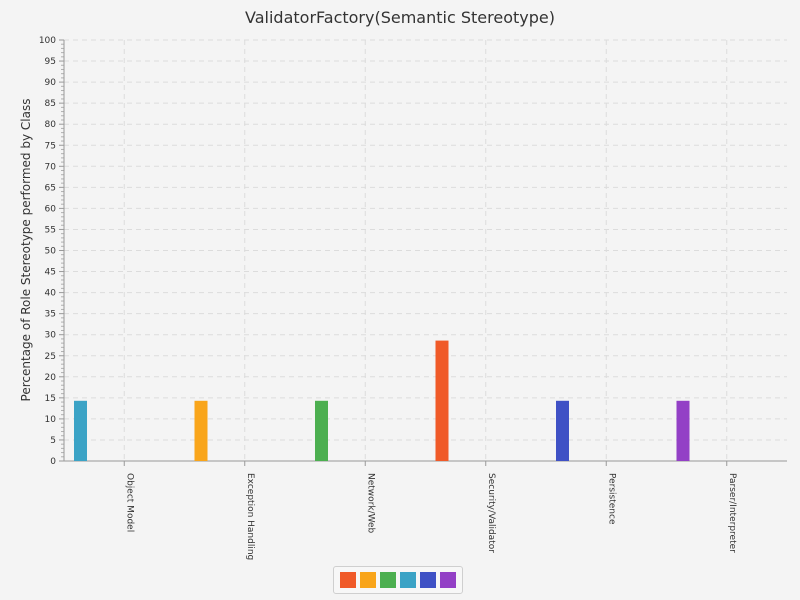  I want to click on x-tick-label: Network/Web, so click(370, 503).